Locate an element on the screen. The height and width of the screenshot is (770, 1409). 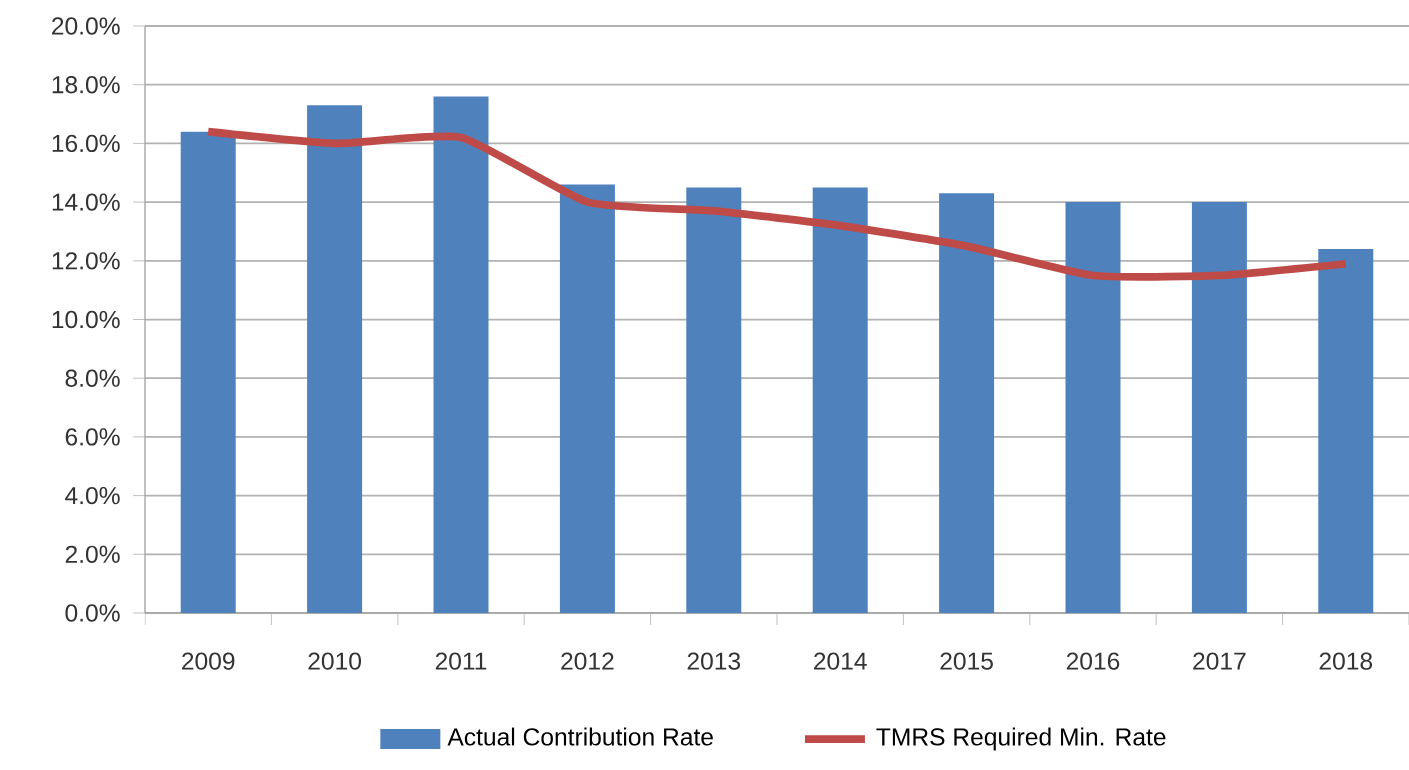
x-tick-label: 2017 is located at coordinates (1219, 661).